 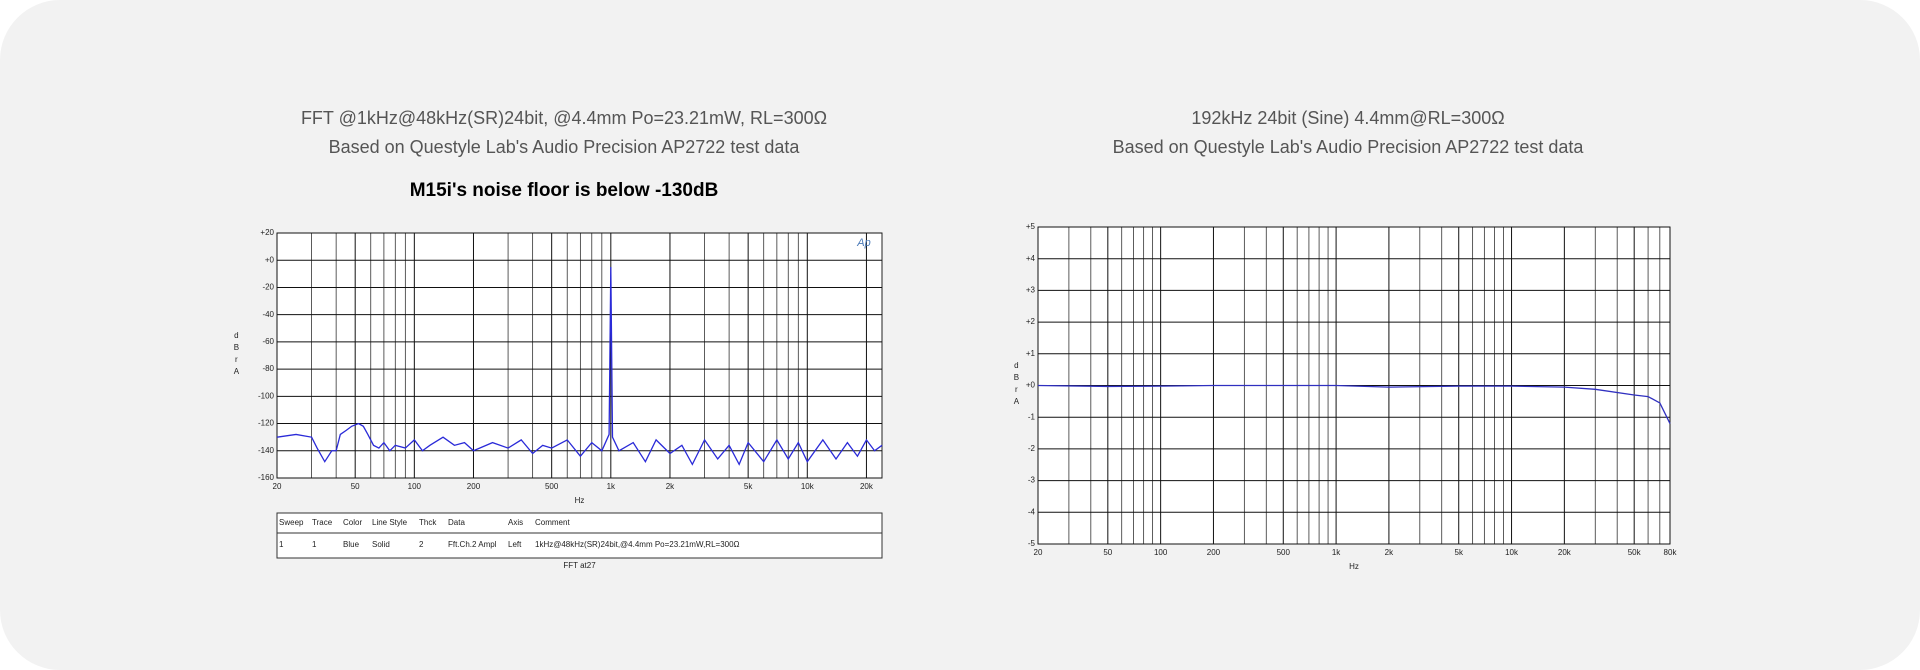 I want to click on y-tick-label: +5, so click(x=1031, y=226).